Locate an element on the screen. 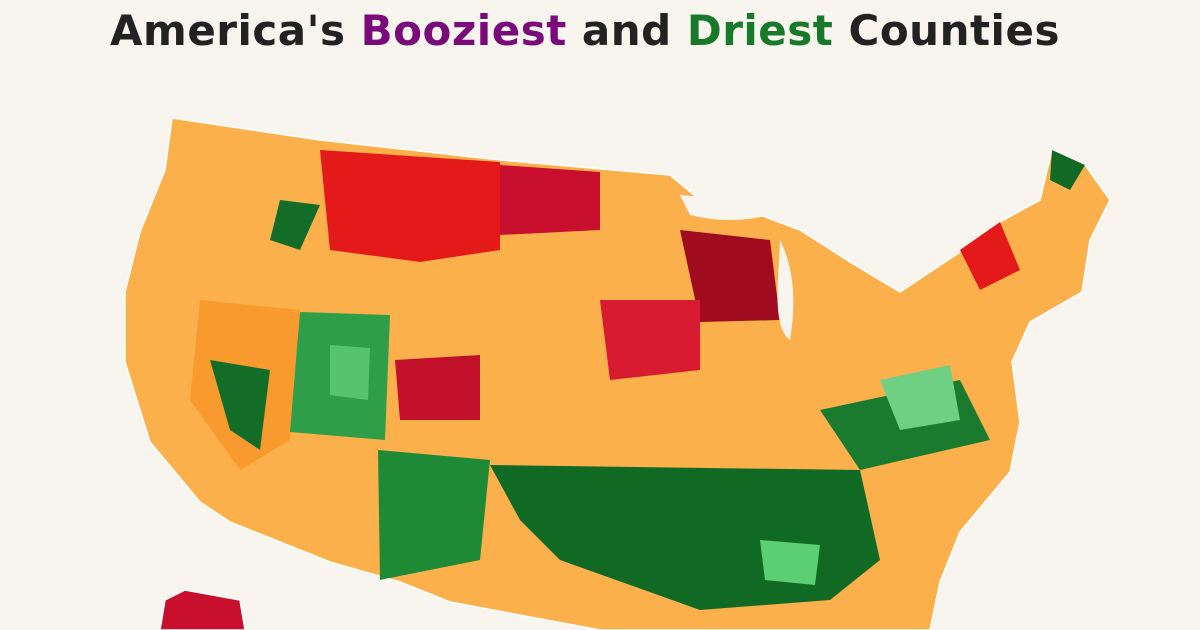  alaska is located at coordinates (202, 609).